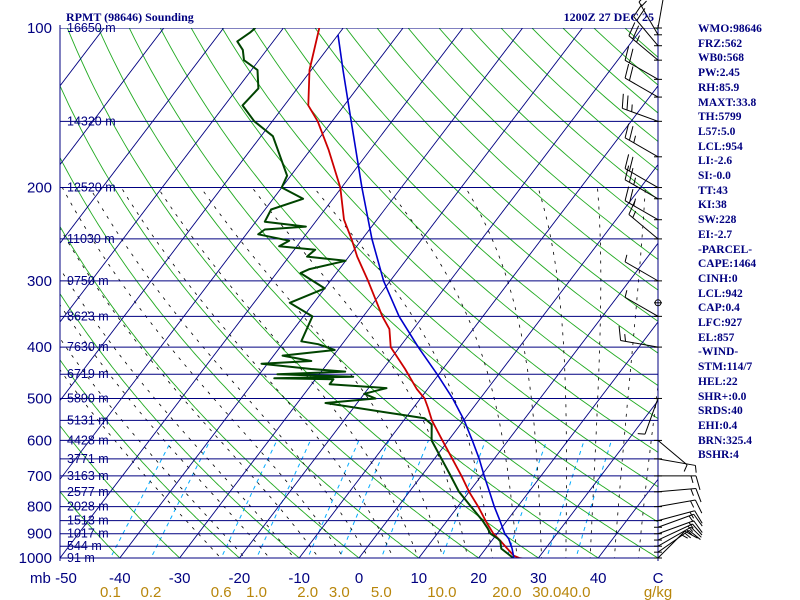 The width and height of the screenshot is (800, 600). What do you see at coordinates (39, 476) in the screenshot?
I see `pressure-tick-label: 700` at bounding box center [39, 476].